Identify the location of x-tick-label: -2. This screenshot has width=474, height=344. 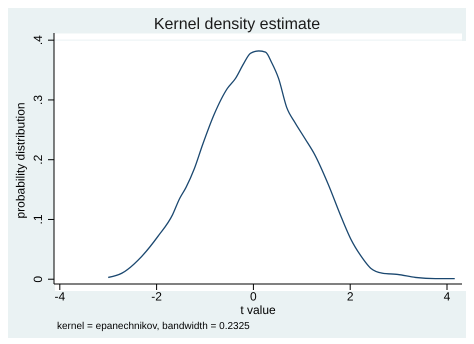
(156, 297).